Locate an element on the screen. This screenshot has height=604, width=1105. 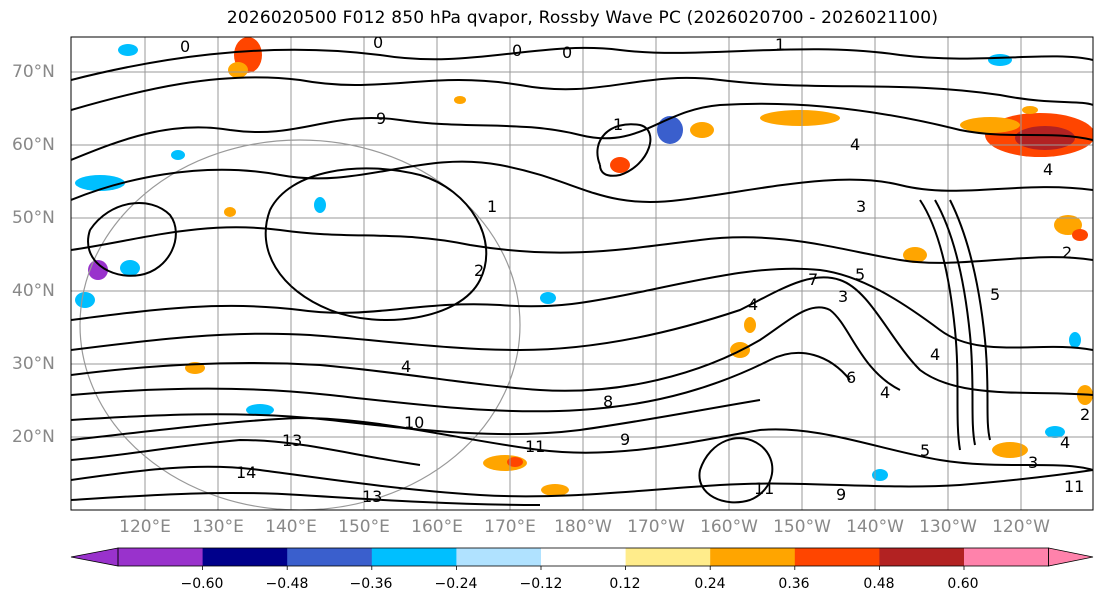
colorbar-tick-label: 0.24 is located at coordinates (710, 584).